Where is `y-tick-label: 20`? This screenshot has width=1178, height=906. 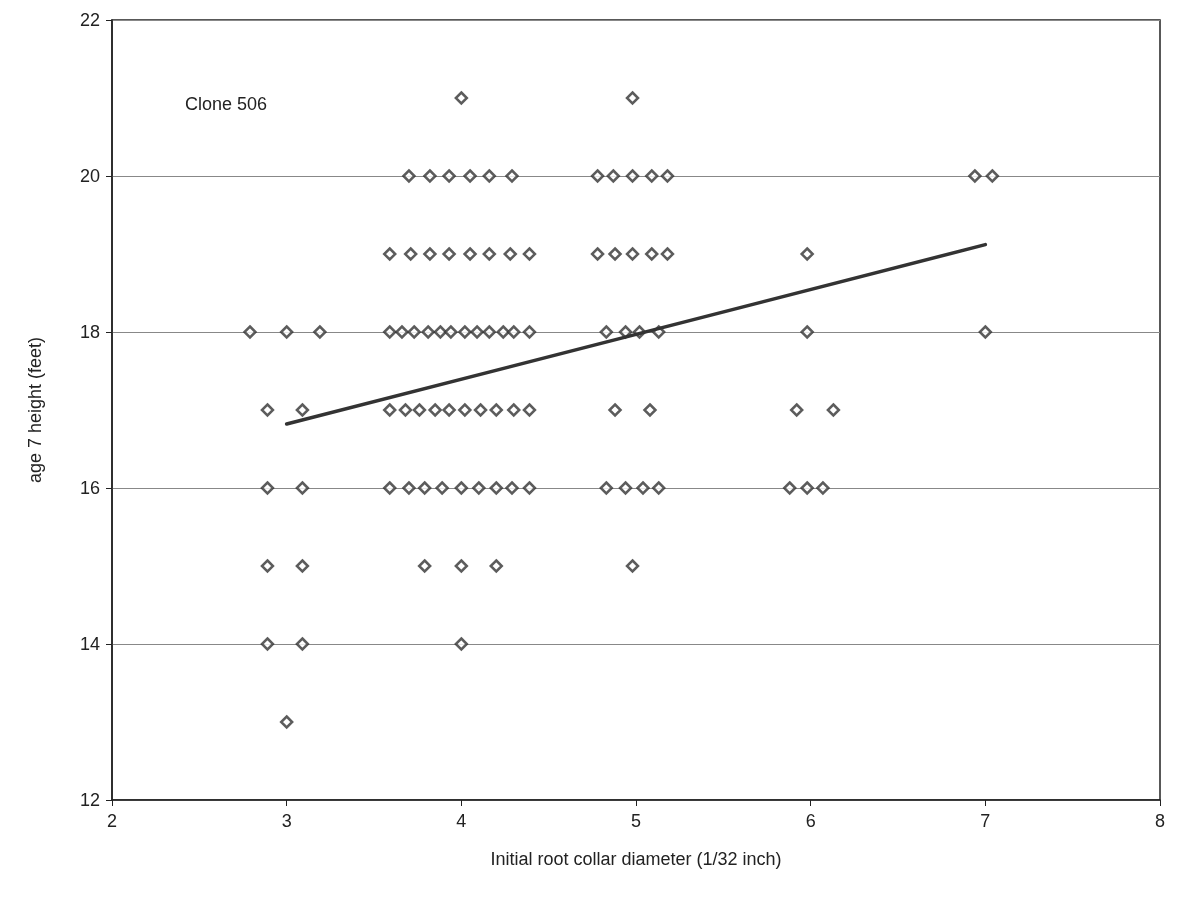 y-tick-label: 20 is located at coordinates (89, 176).